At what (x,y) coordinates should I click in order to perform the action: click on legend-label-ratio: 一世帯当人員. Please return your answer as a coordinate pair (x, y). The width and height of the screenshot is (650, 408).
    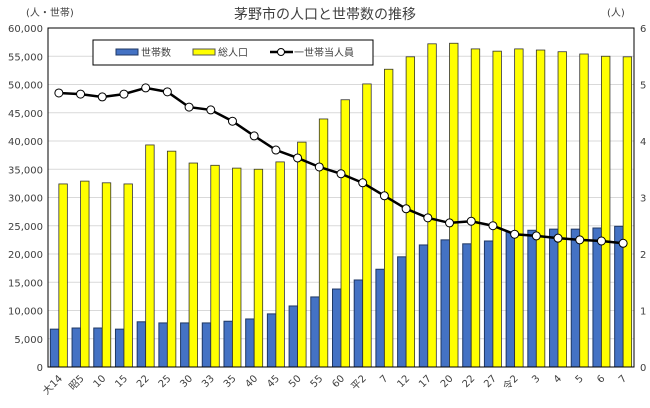
    Looking at the image, I should click on (324, 52).